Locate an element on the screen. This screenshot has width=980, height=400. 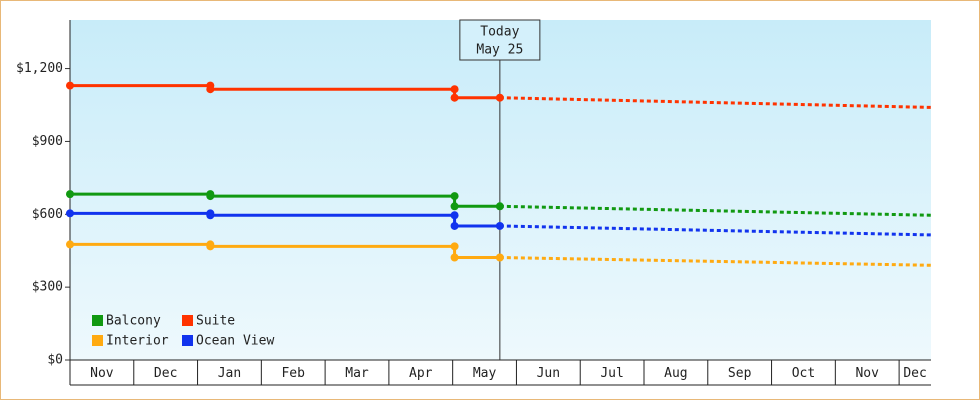
legend-label: Suite is located at coordinates (215, 321).